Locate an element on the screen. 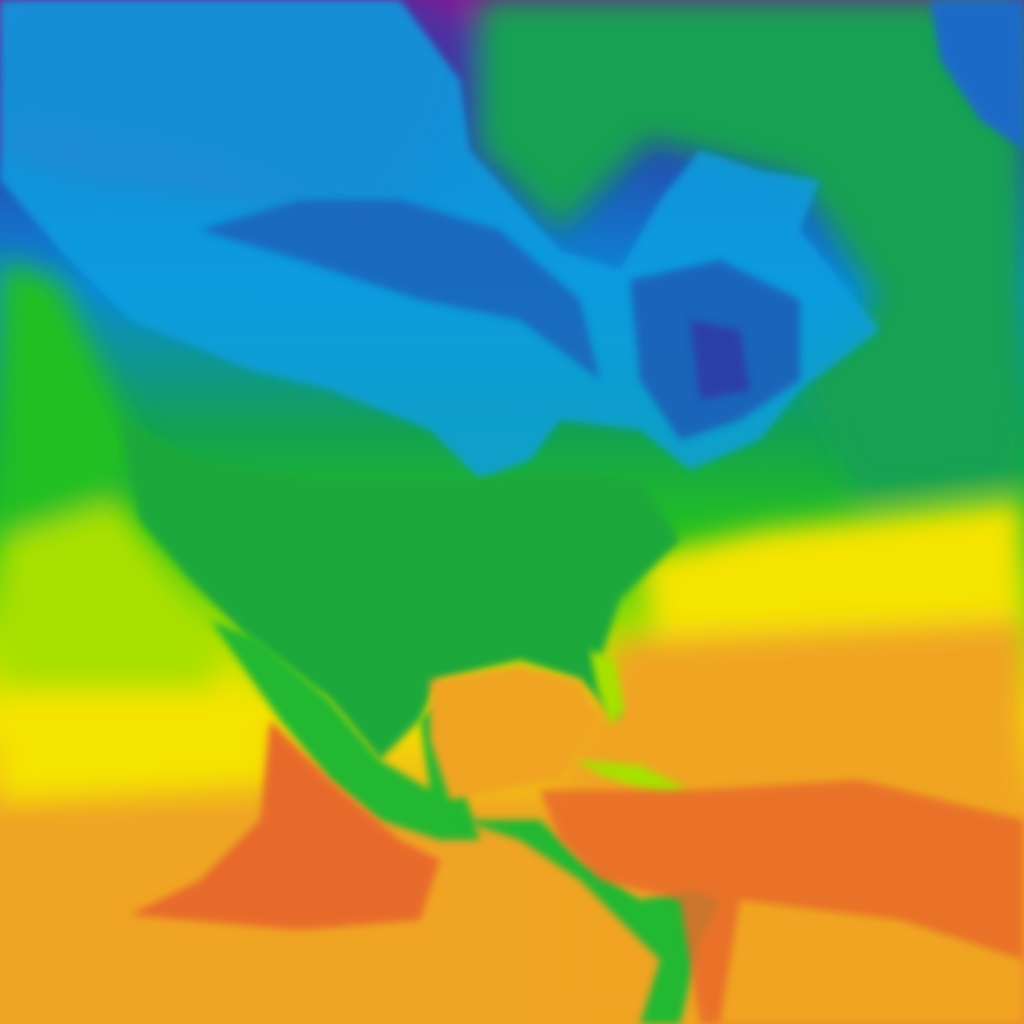 Image resolution: width=1024 pixels, height=1024 pixels. band-west-green is located at coordinates (70, 410).